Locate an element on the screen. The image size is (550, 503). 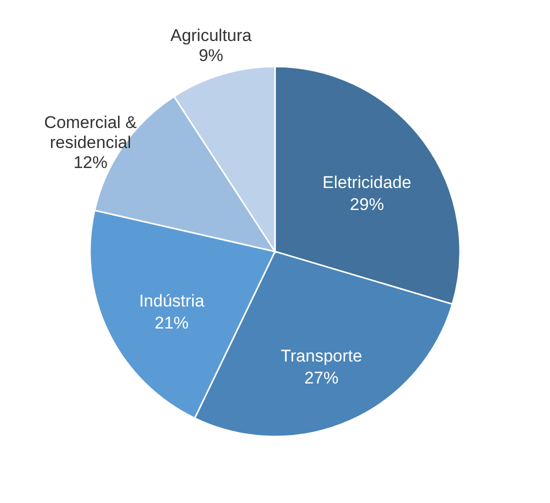
slice-label: Eletricidade is located at coordinates (367, 182).